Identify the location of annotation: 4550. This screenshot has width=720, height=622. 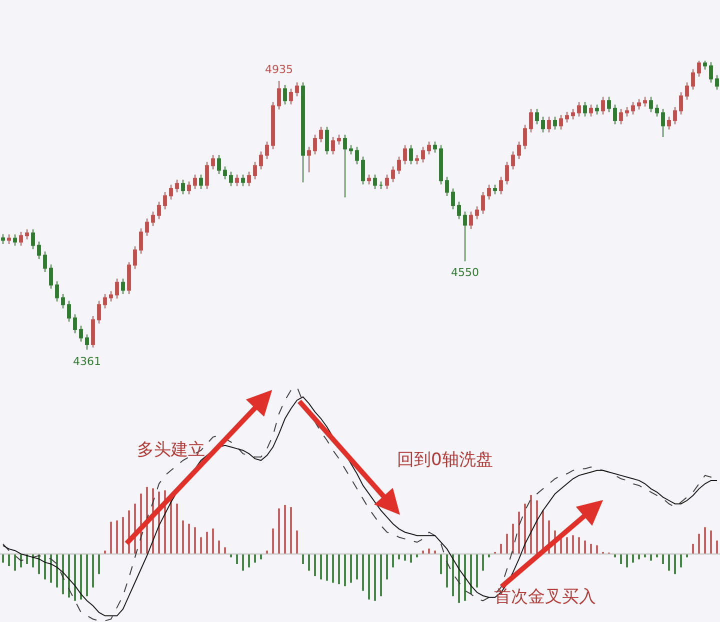
(465, 272).